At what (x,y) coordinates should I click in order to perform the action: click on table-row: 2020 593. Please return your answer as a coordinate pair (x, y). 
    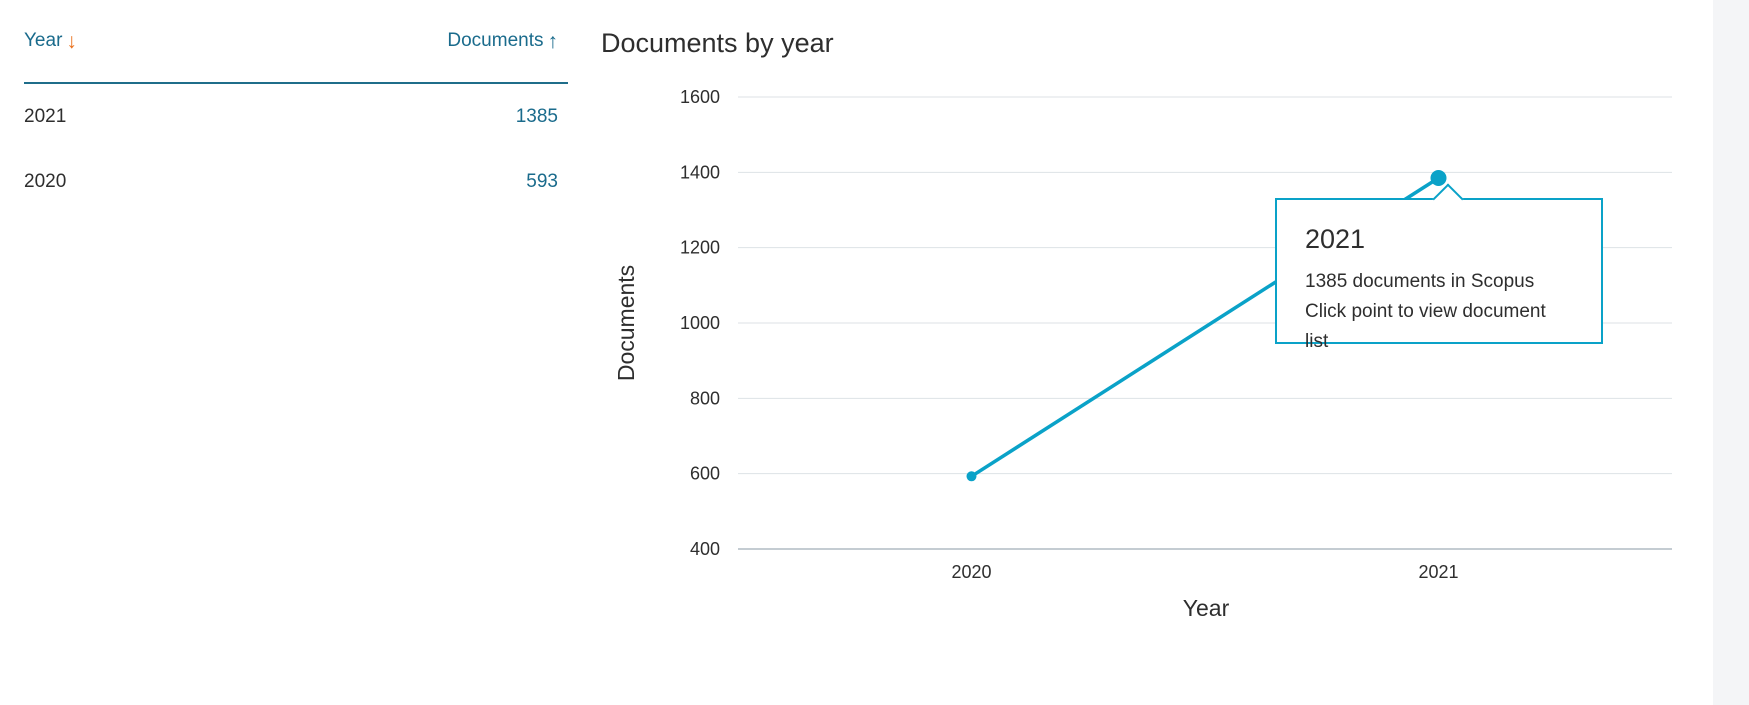
    Looking at the image, I should click on (296, 181).